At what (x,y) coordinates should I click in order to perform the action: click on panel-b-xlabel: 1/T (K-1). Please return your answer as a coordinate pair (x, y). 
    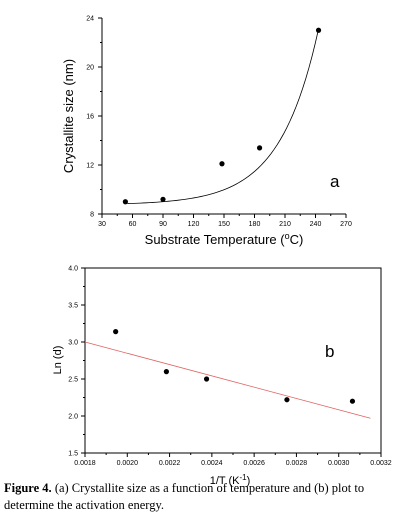
    Looking at the image, I should click on (230, 480).